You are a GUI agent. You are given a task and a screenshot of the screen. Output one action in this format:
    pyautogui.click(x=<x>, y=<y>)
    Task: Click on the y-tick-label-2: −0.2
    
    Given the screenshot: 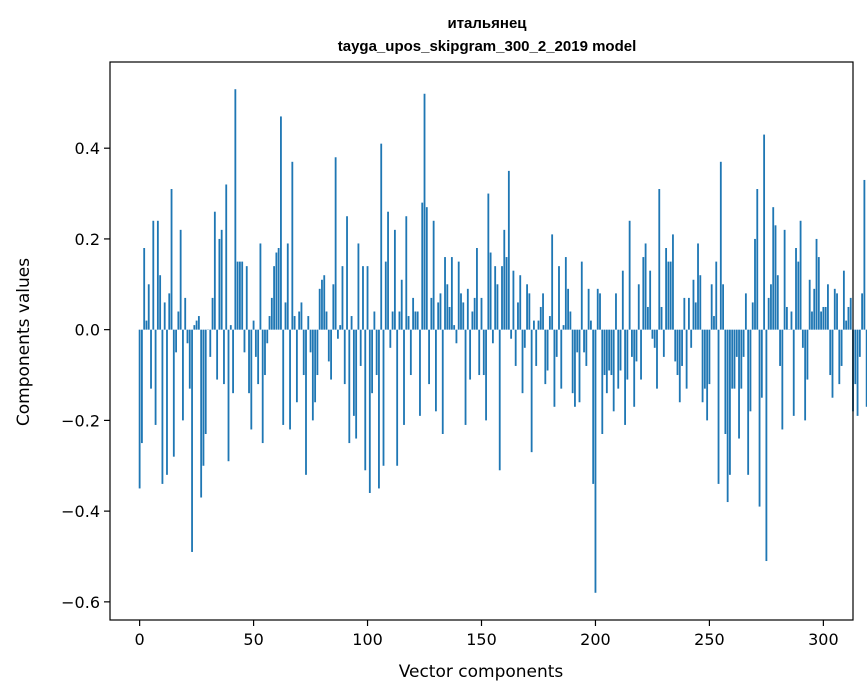 What is the action you would take?
    pyautogui.click(x=80, y=420)
    